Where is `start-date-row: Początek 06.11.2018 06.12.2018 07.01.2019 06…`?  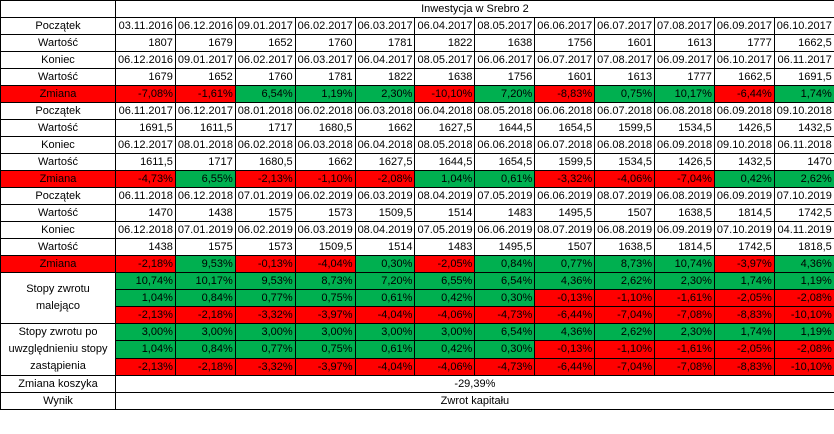
start-date-row: Początek 06.11.2018 06.12.2018 07.01.2019 06… is located at coordinates (417, 196).